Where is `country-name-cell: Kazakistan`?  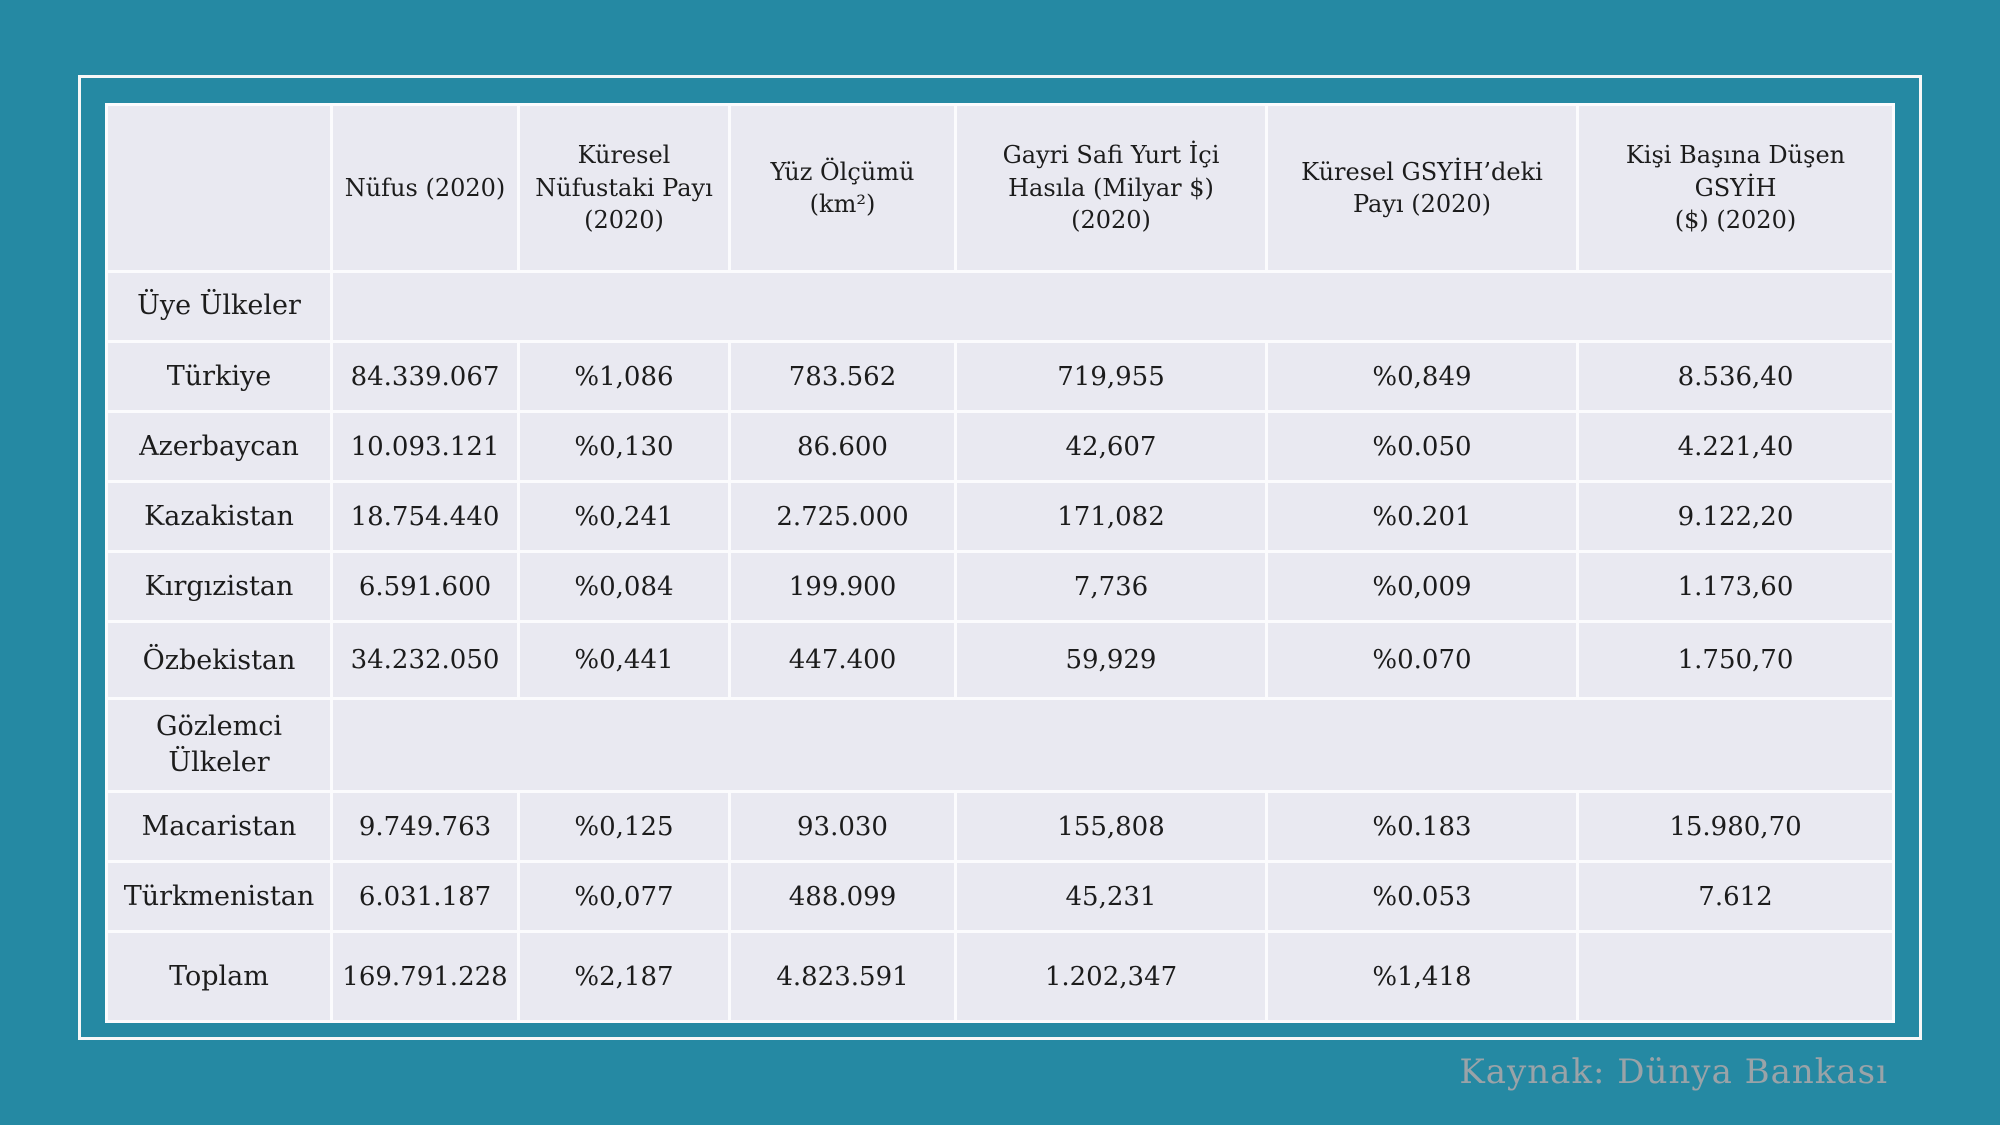 country-name-cell: Kazakistan is located at coordinates (219, 516).